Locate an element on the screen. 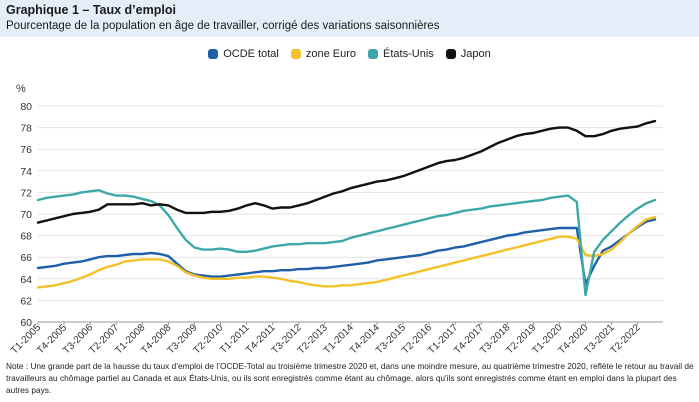 The image size is (699, 402). x-tick-label: T2-2022 is located at coordinates (626, 338).